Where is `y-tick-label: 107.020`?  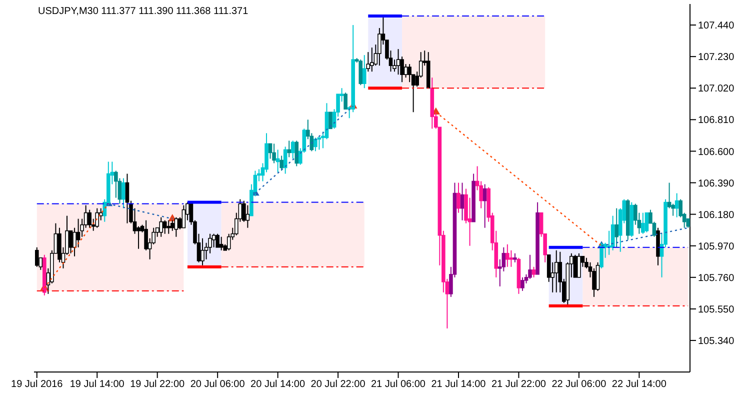 y-tick-label: 107.020 is located at coordinates (716, 89).